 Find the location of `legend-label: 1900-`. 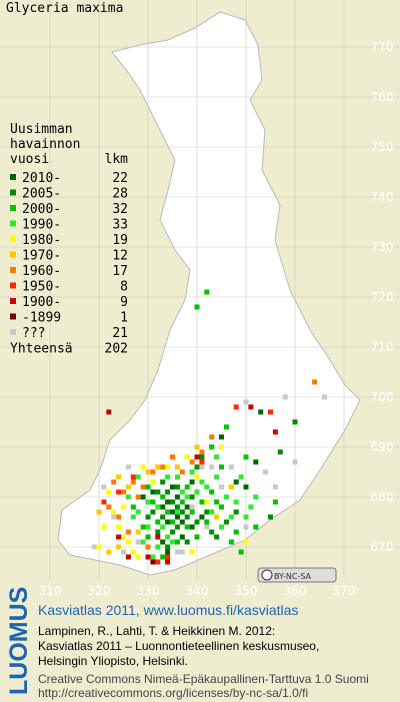

legend-label: 1900- is located at coordinates (41, 302).